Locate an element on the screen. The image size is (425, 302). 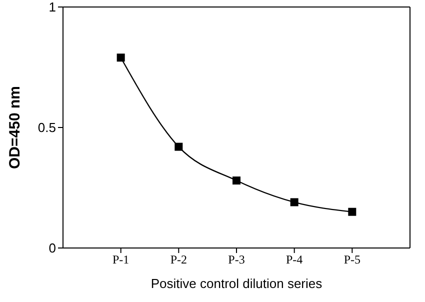
y-tick-label: 1 is located at coordinates (52, 7).